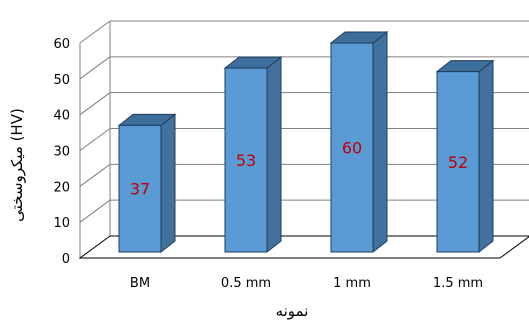  What do you see at coordinates (61, 44) in the screenshot?
I see `y-tick-label: 60` at bounding box center [61, 44].